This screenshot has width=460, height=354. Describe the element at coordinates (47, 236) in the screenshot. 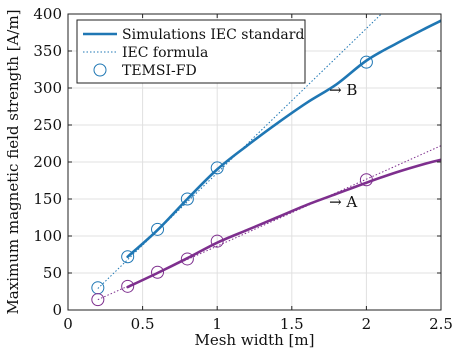

I see `y-tick-label: 100` at that location.